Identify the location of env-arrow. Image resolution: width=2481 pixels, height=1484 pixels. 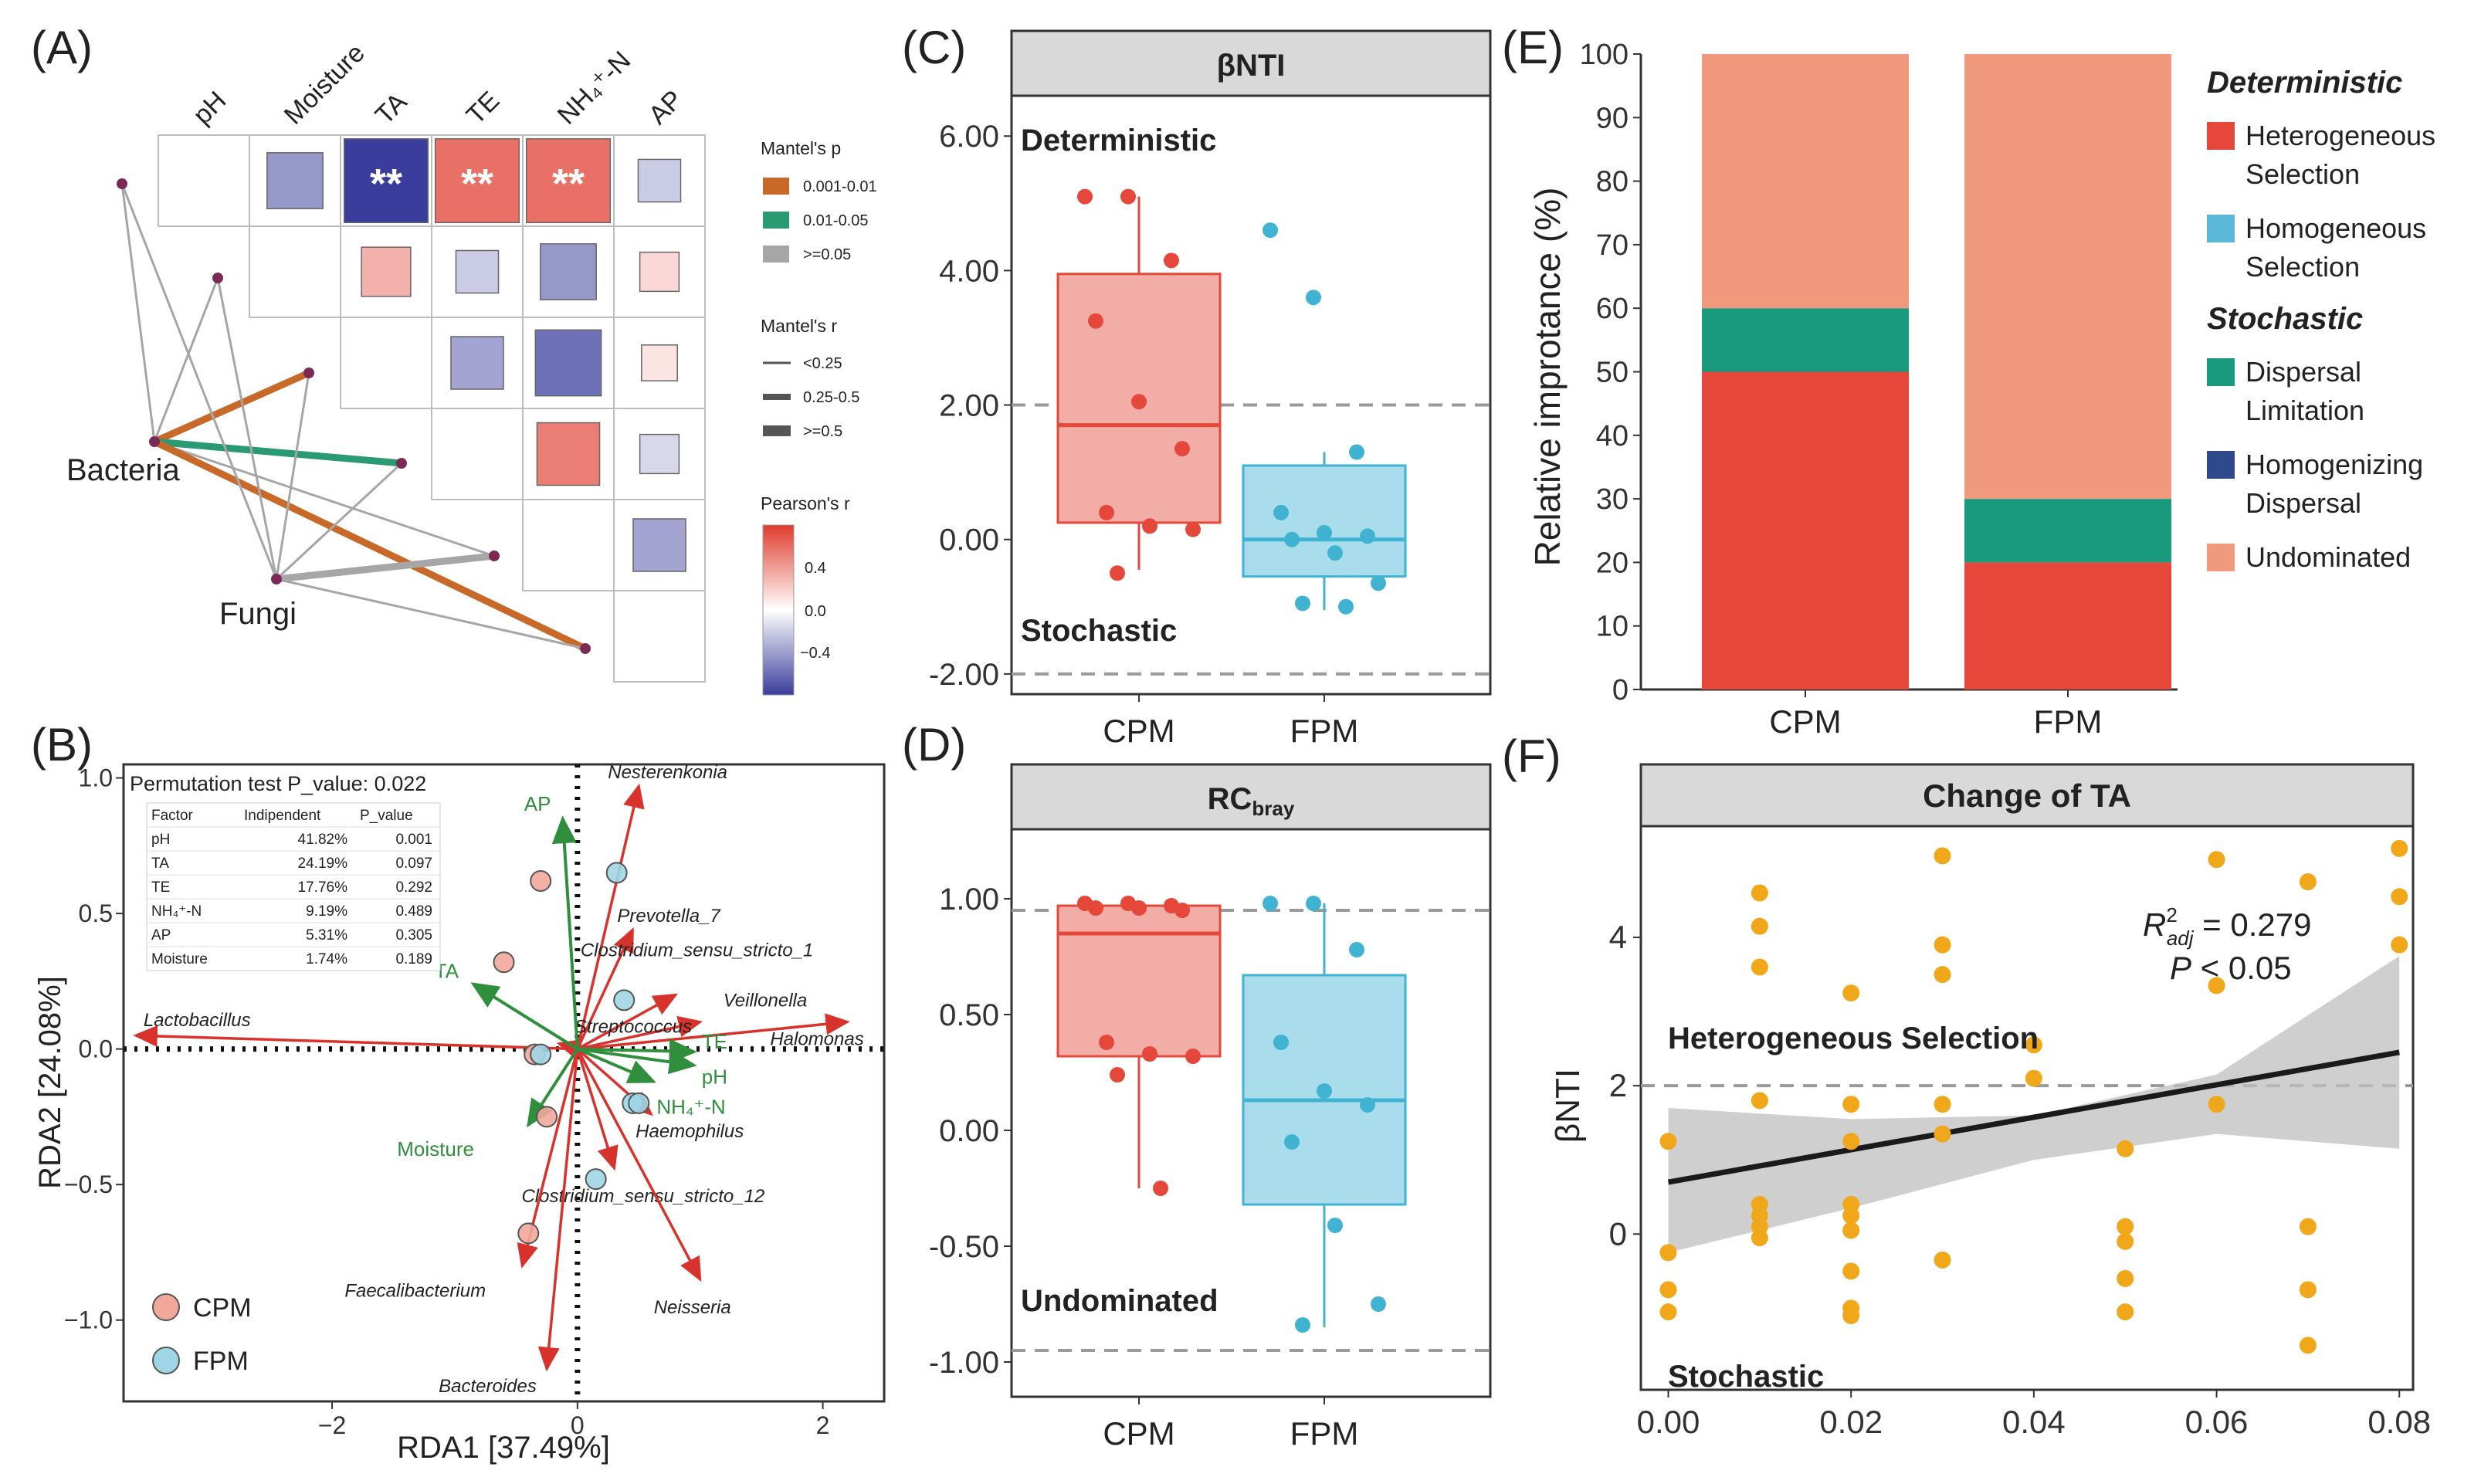
(565, 932).